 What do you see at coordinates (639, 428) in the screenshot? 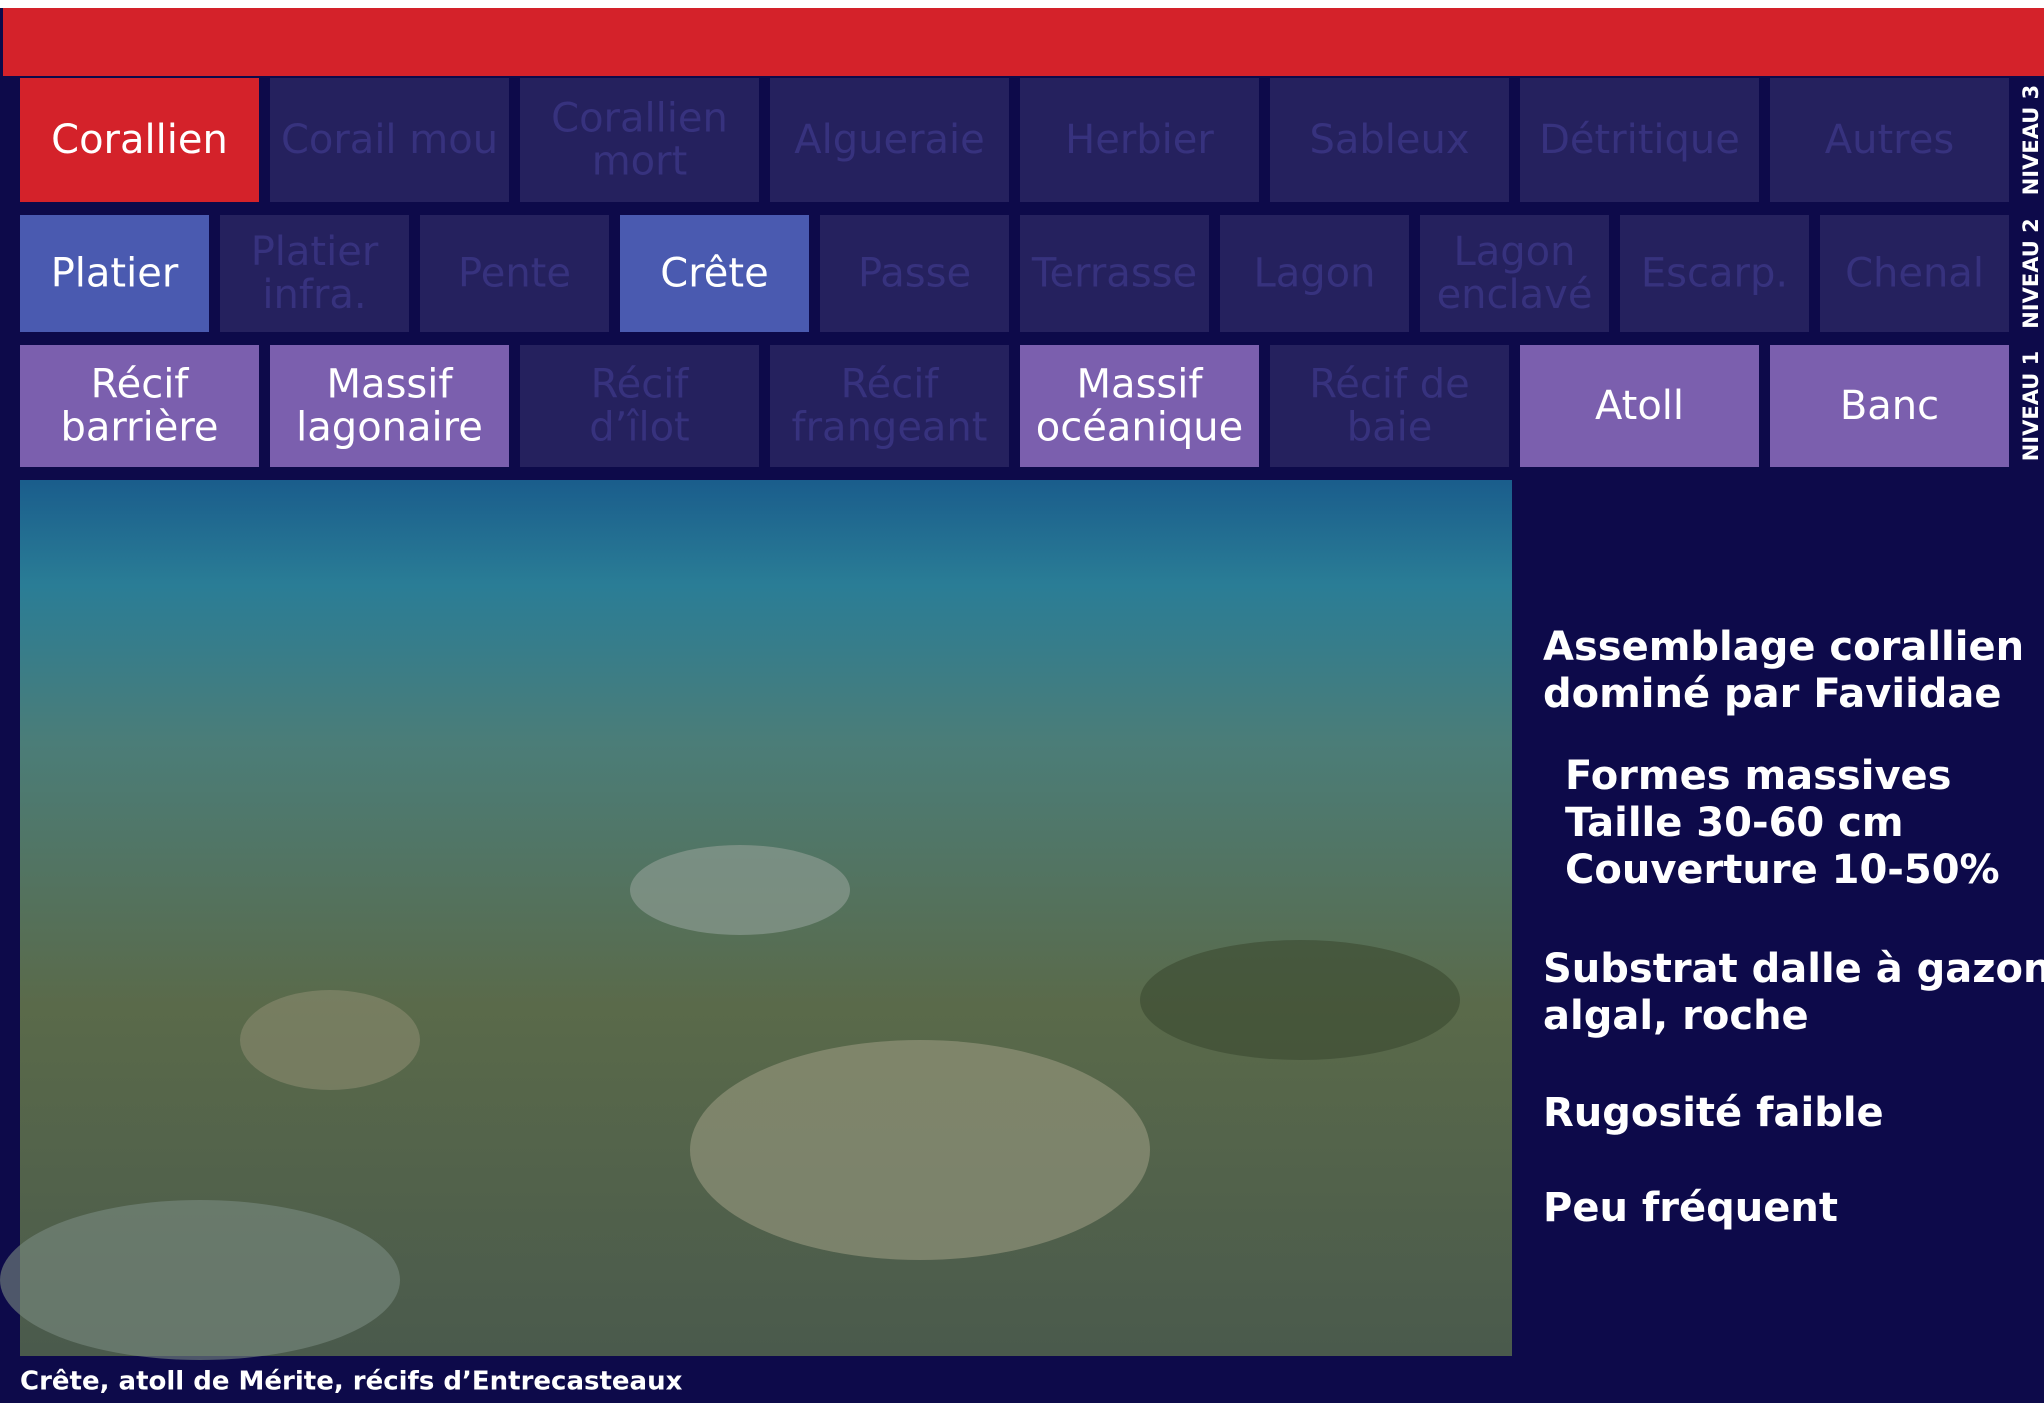
I see `tab-label: d’îlot` at bounding box center [639, 428].